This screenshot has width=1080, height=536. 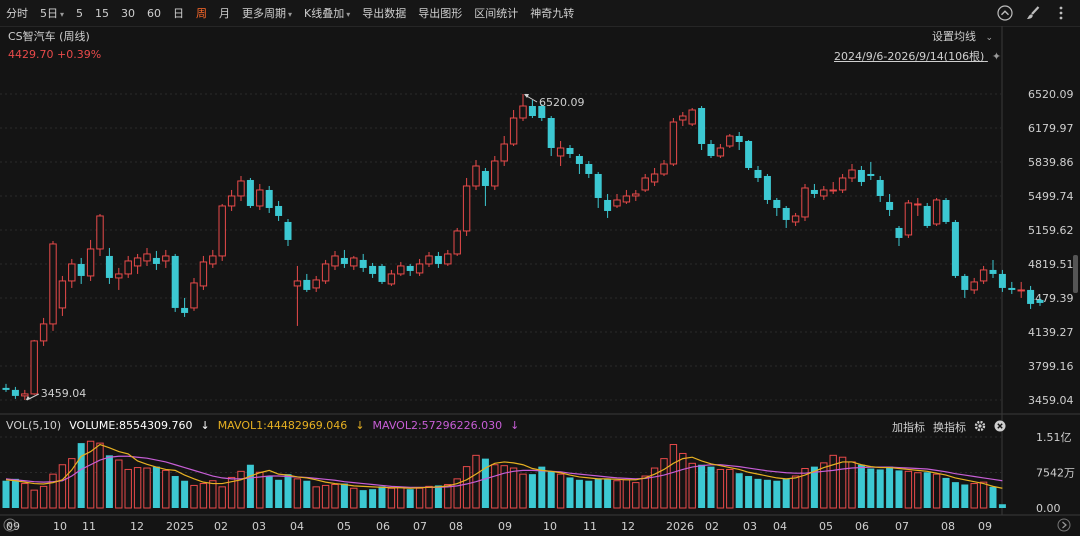 What do you see at coordinates (1033, 13) in the screenshot?
I see `brush-icon` at bounding box center [1033, 13].